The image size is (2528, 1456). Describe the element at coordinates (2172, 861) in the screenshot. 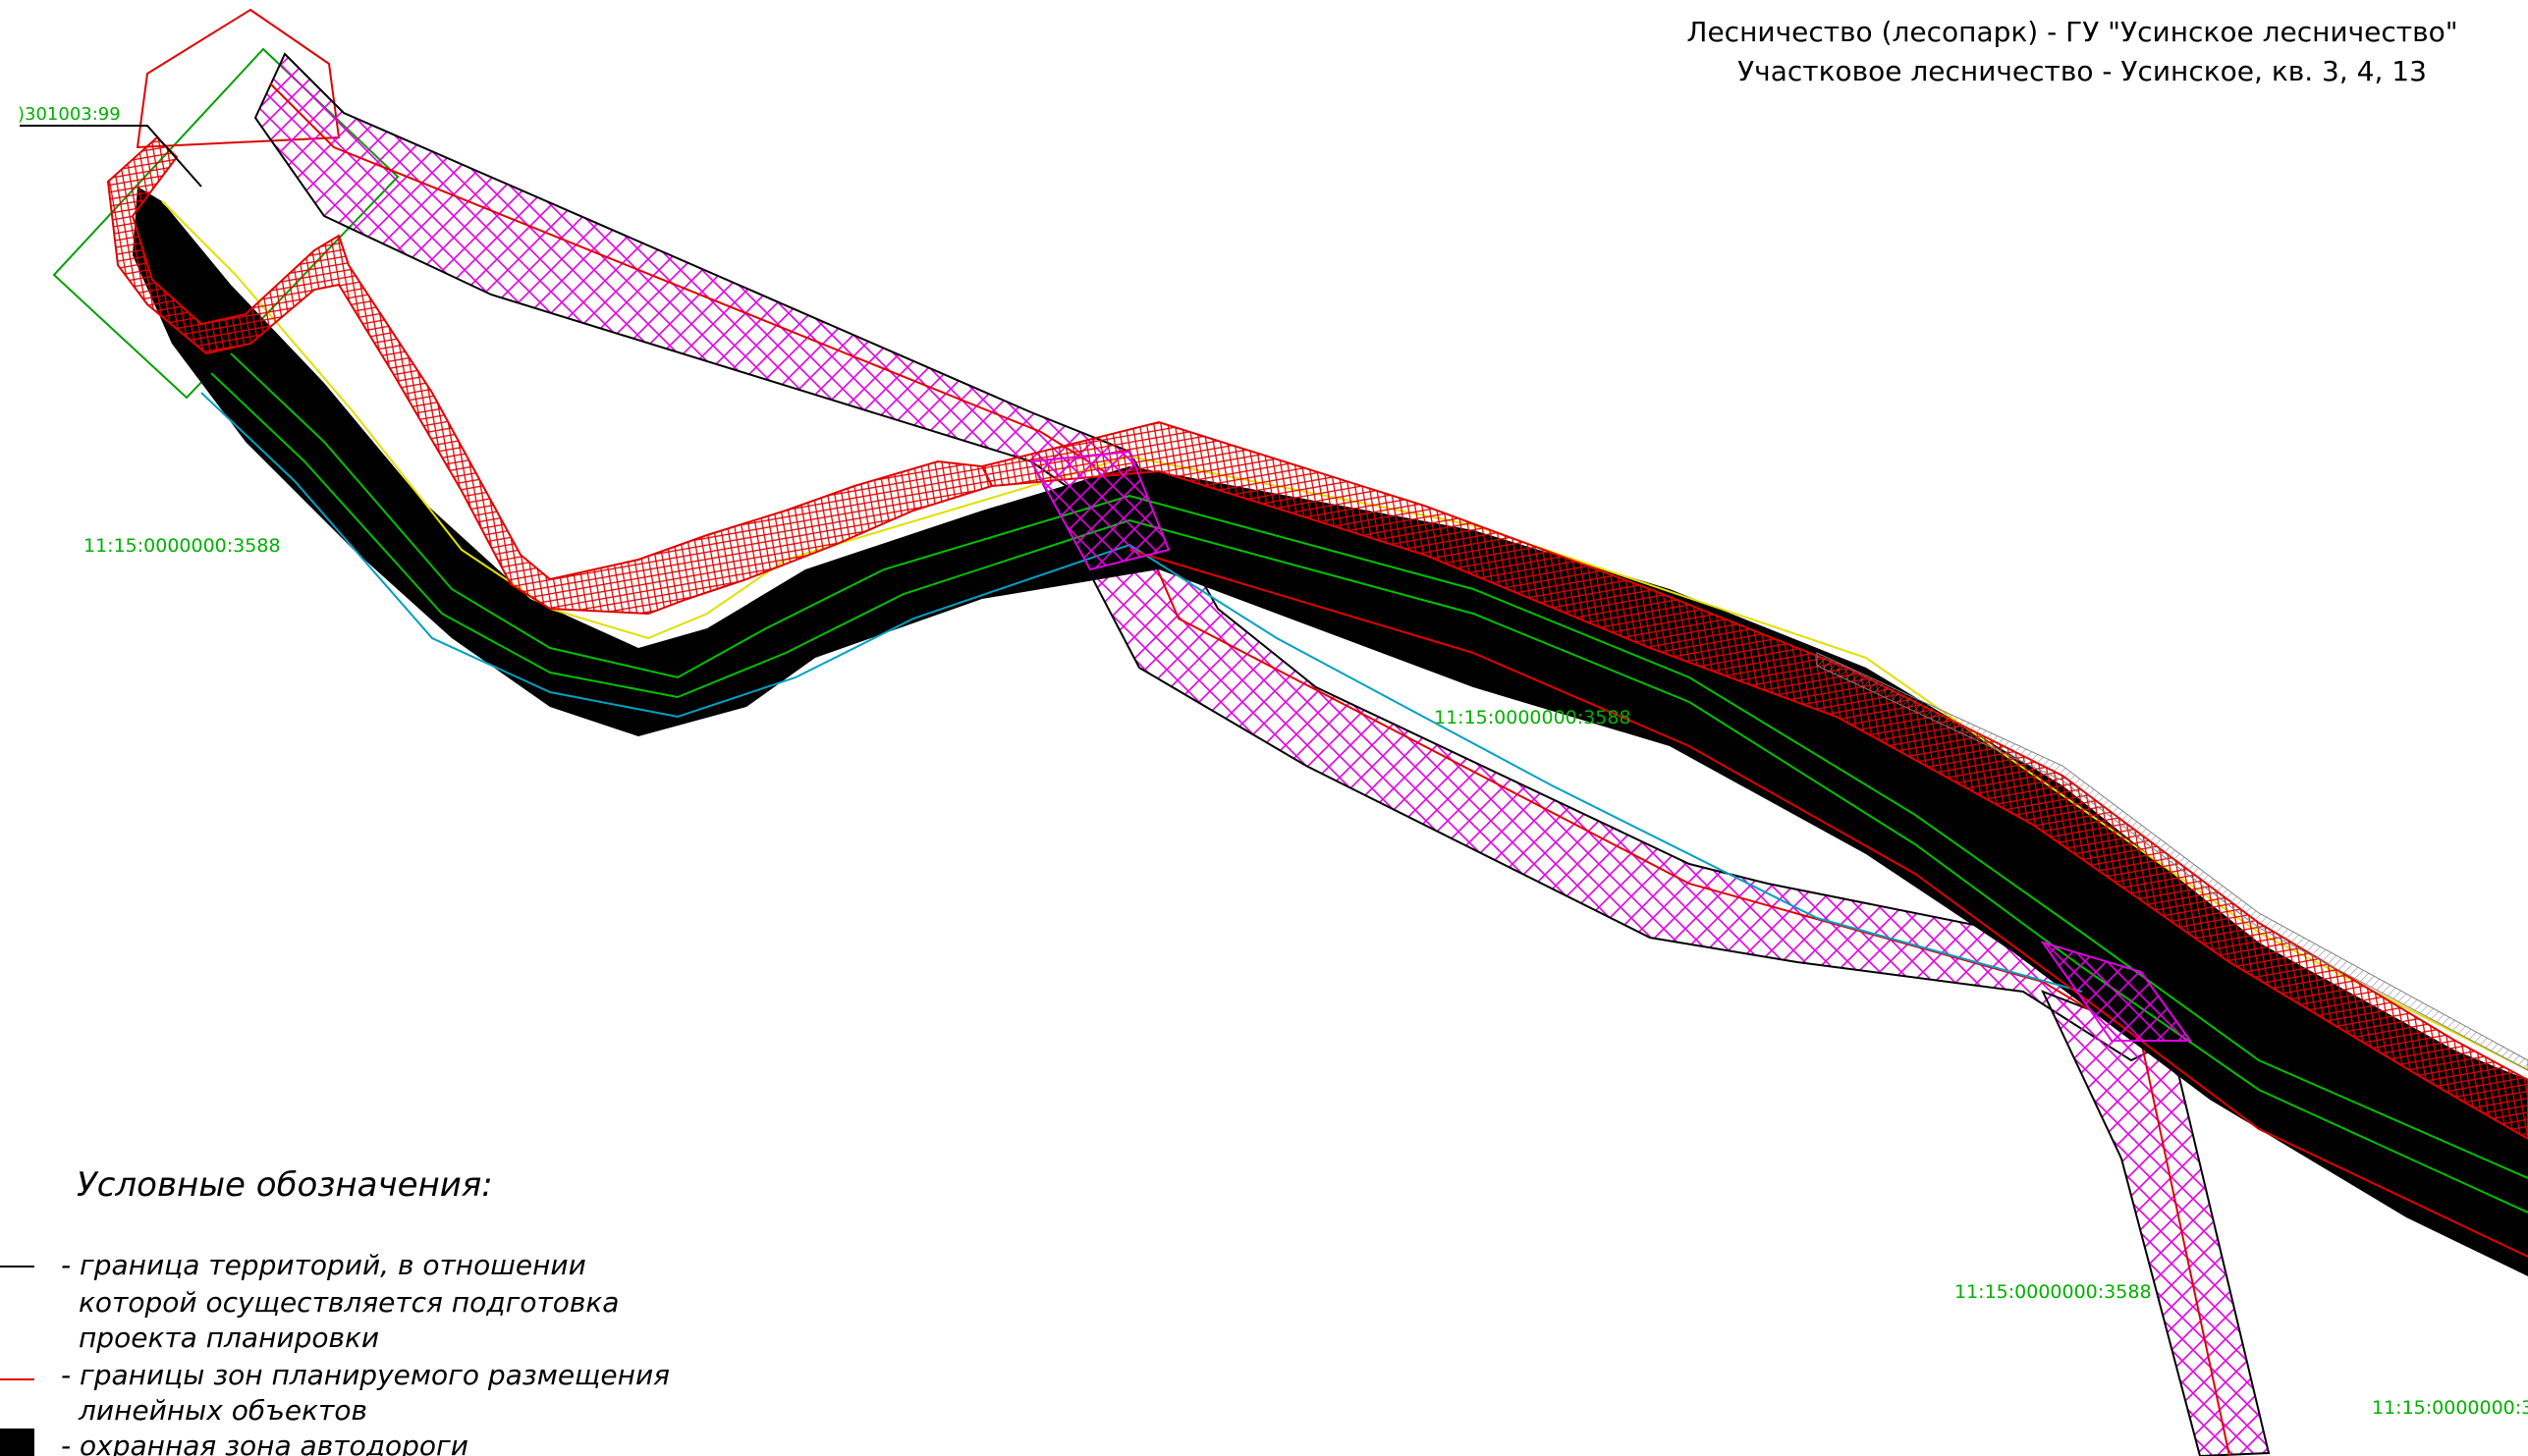

I see `grey-strip` at that location.